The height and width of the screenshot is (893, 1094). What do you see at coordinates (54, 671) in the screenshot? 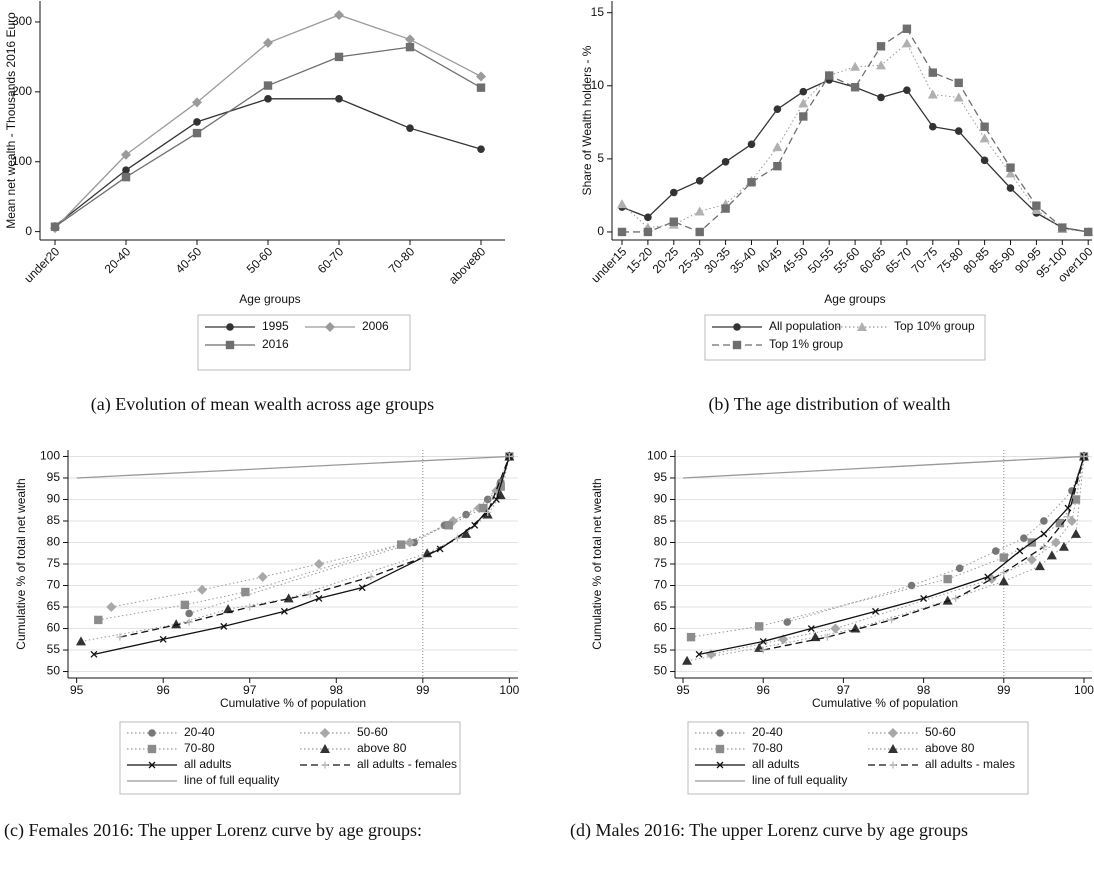
I see `y-tick-label: 50` at bounding box center [54, 671].